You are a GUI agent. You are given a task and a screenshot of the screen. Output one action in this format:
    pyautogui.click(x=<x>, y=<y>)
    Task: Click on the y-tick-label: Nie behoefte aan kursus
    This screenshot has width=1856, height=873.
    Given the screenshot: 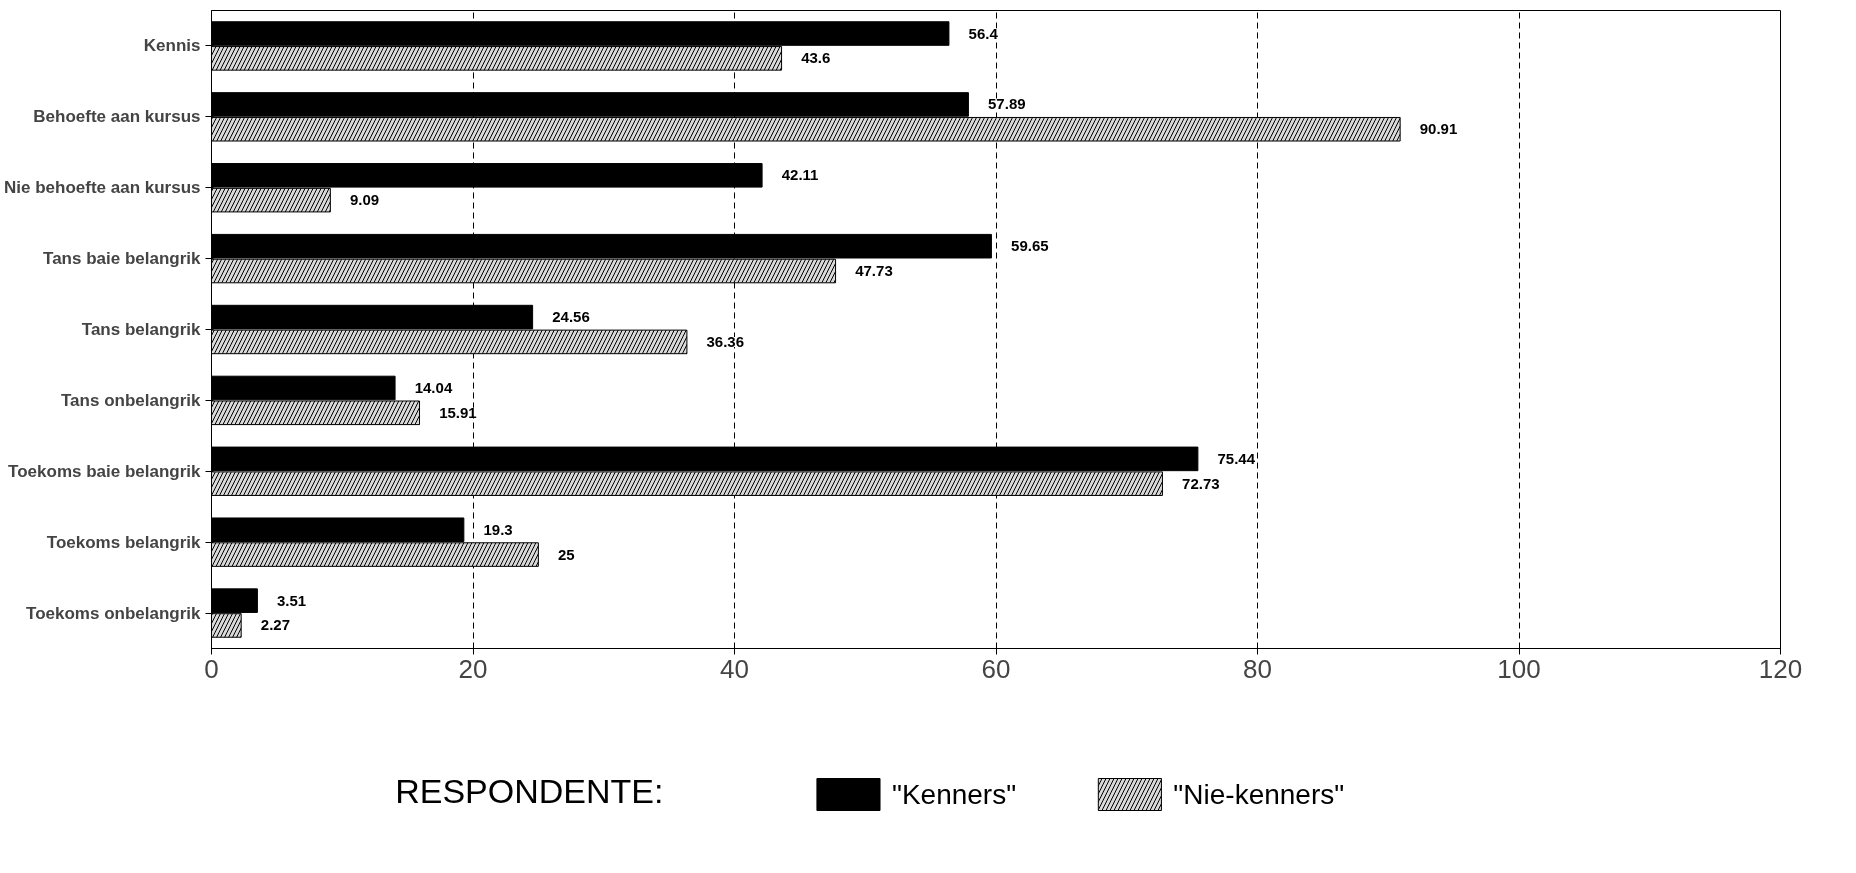 What is the action you would take?
    pyautogui.click(x=102, y=188)
    